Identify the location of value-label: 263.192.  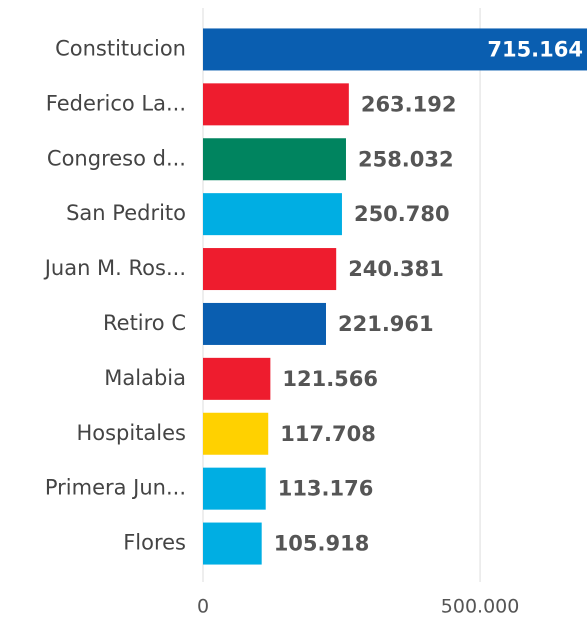
(409, 104).